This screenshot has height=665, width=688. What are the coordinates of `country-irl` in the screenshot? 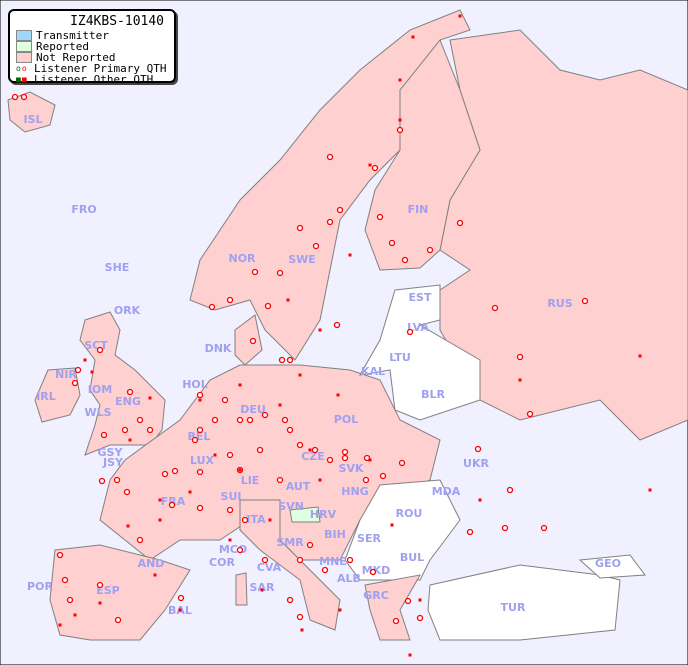 It's located at (57, 395).